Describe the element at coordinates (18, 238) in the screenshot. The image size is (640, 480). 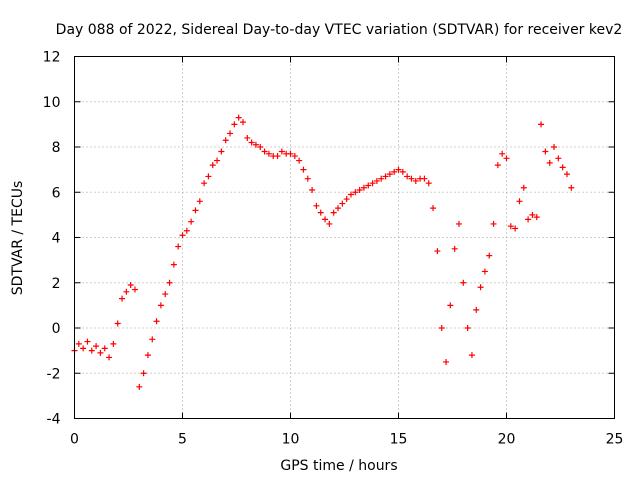
I see `y-axis-label: SDTVAR / TECUs` at that location.